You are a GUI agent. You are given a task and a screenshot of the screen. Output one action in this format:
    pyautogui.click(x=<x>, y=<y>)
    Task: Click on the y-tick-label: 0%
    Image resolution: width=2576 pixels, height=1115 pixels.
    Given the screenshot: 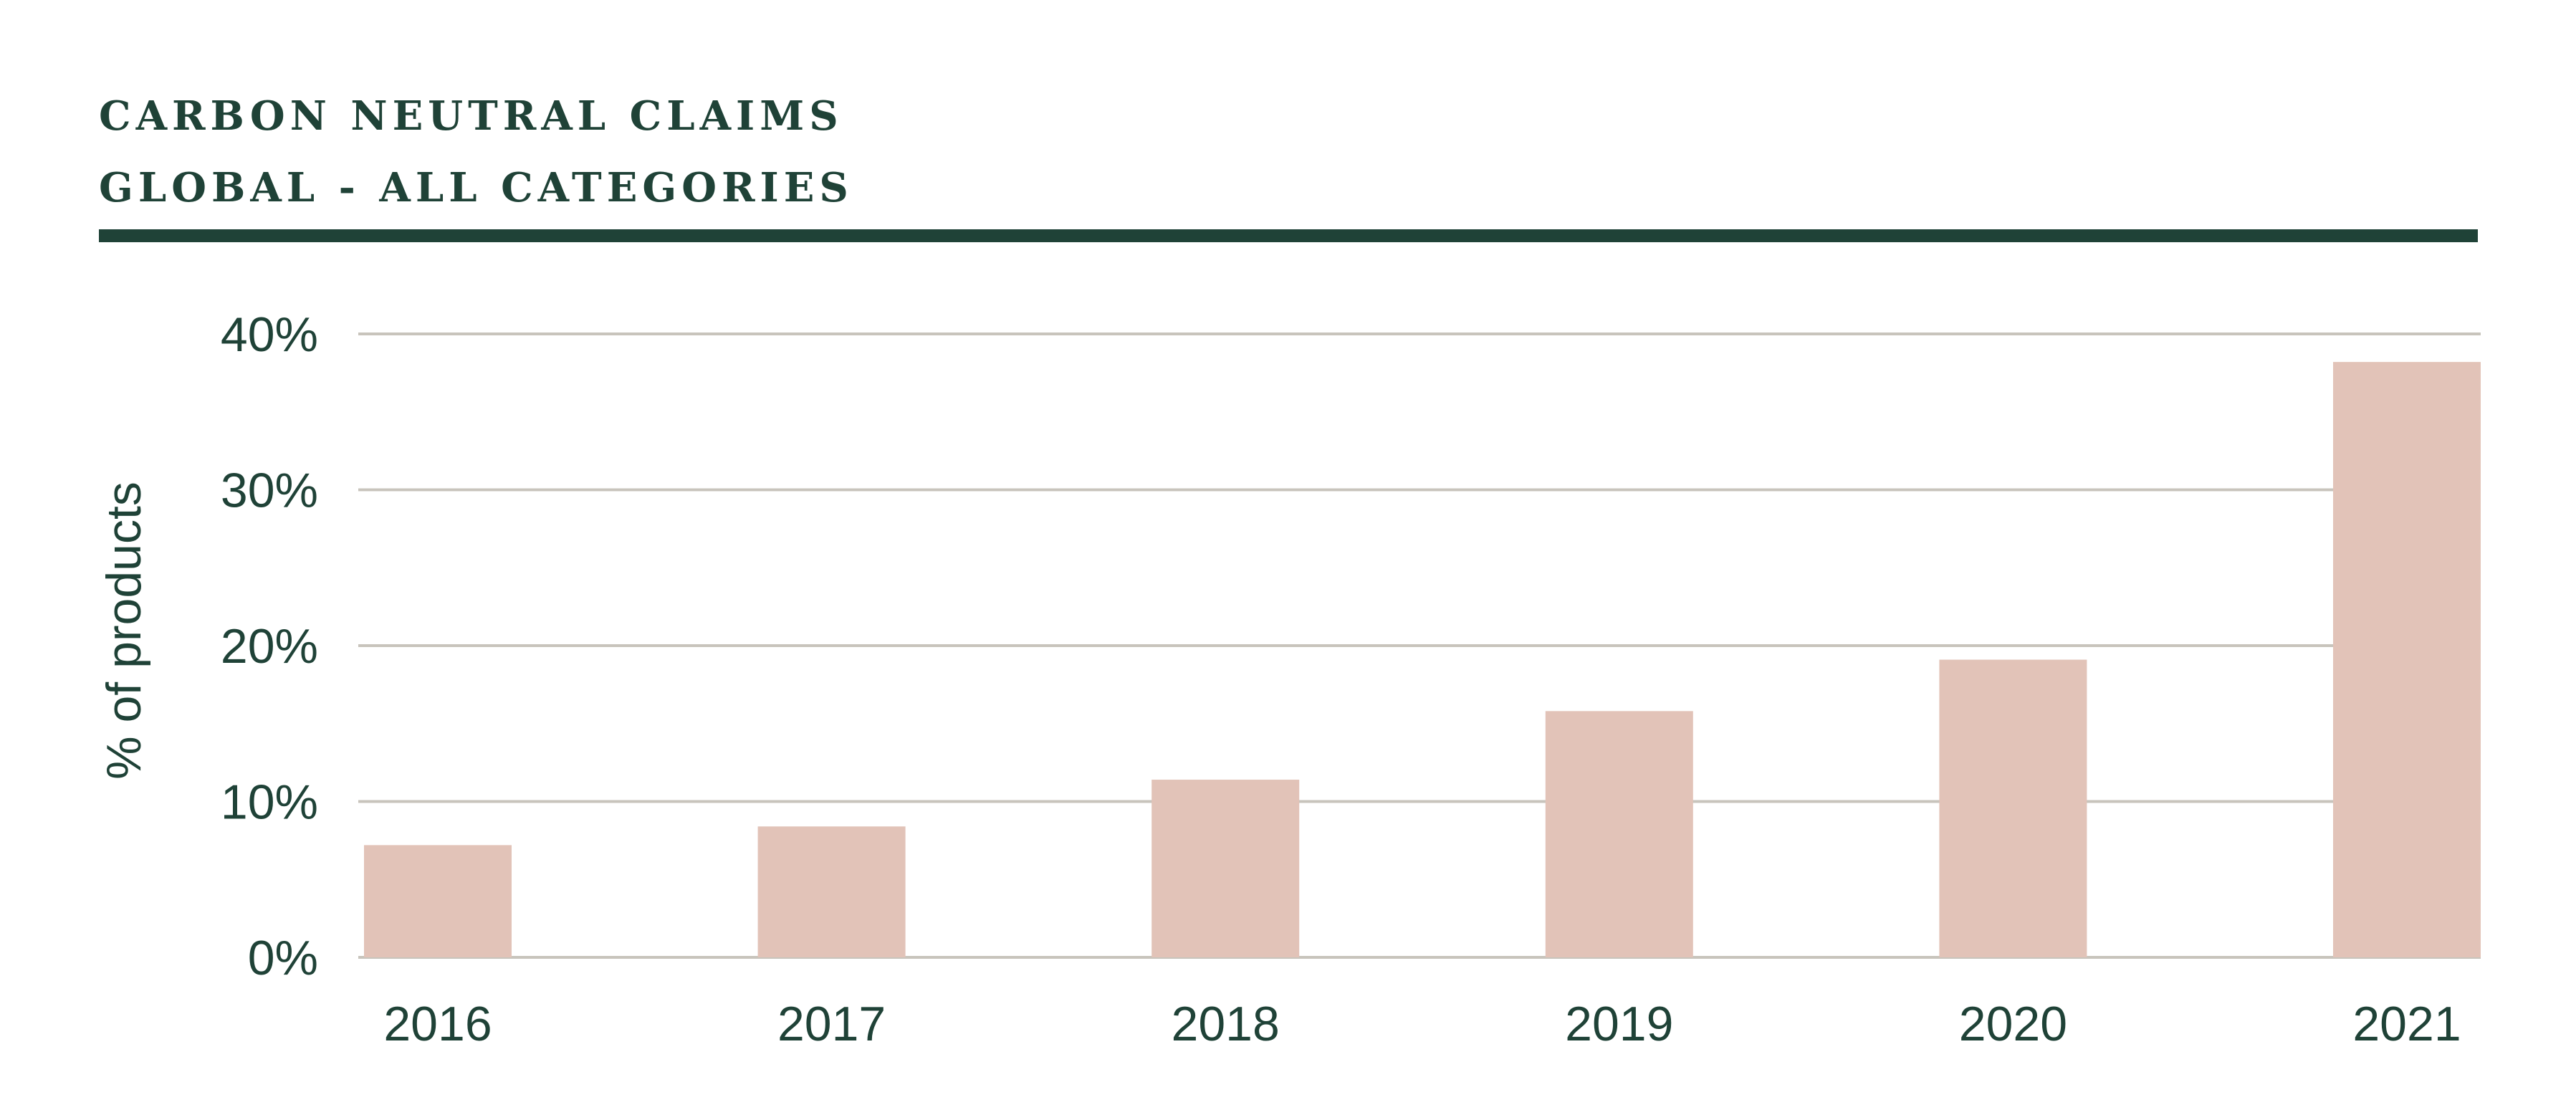 What is the action you would take?
    pyautogui.click(x=283, y=958)
    